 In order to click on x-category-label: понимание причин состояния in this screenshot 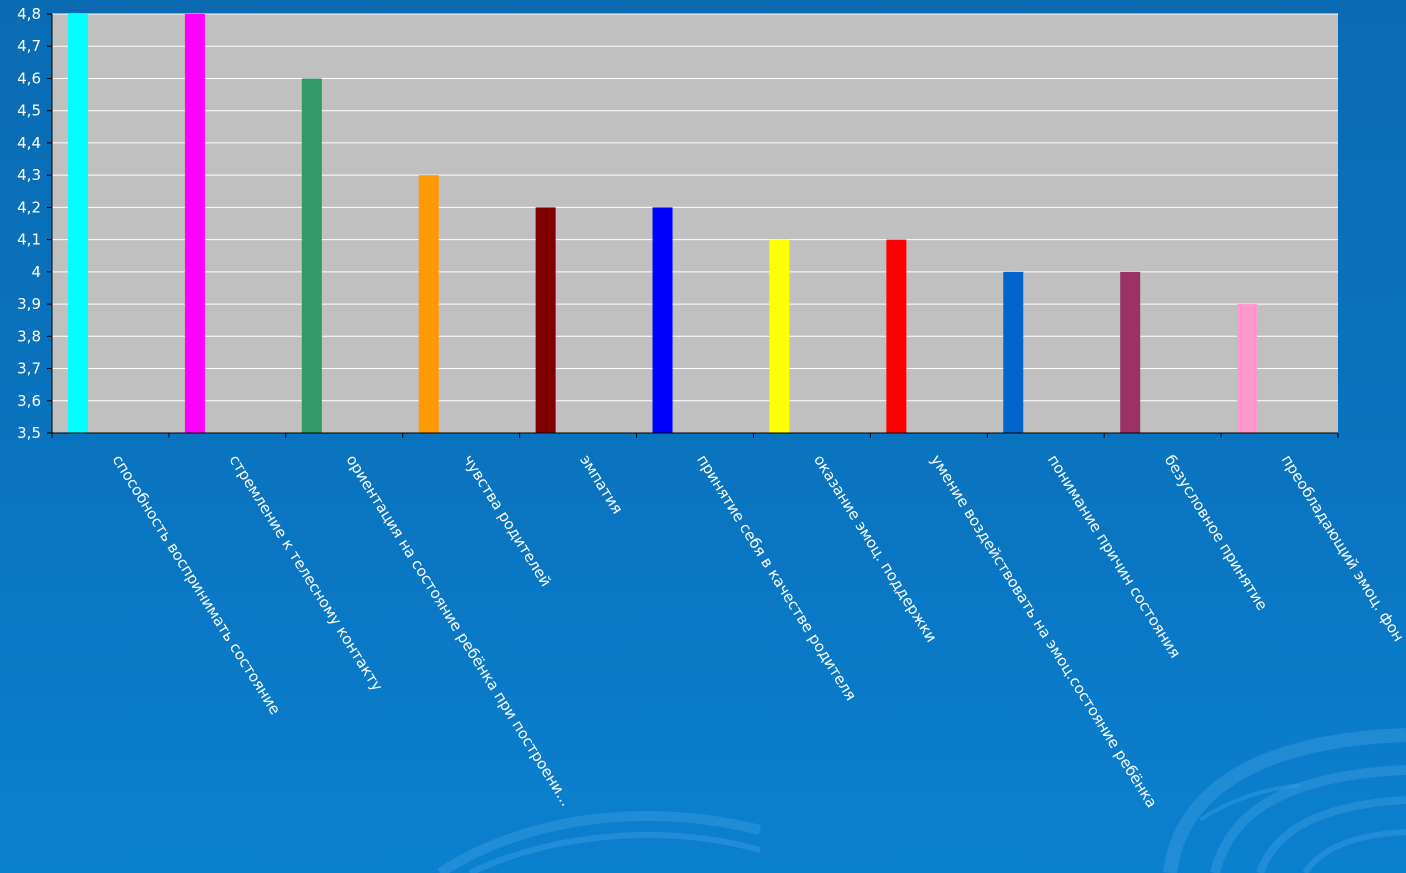, I will do `click(1114, 557)`.